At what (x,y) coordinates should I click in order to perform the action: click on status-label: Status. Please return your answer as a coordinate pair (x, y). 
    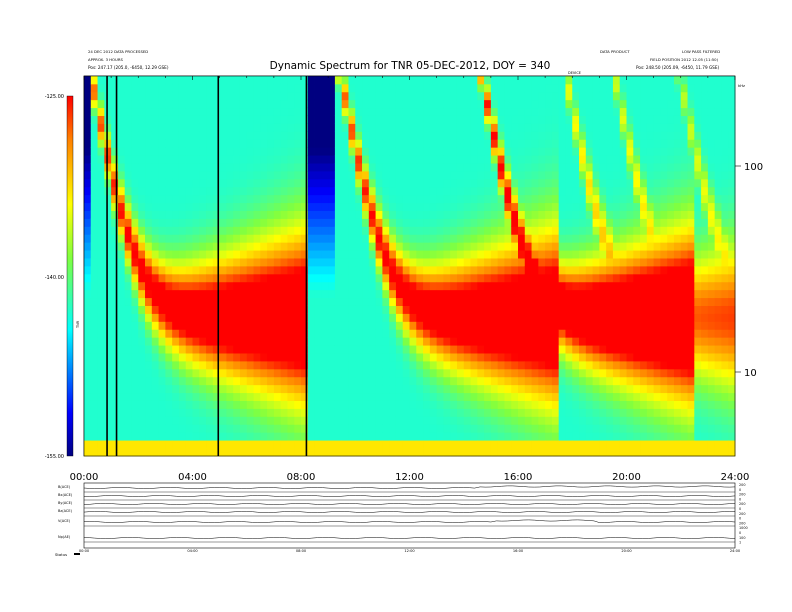
    Looking at the image, I should click on (61, 554).